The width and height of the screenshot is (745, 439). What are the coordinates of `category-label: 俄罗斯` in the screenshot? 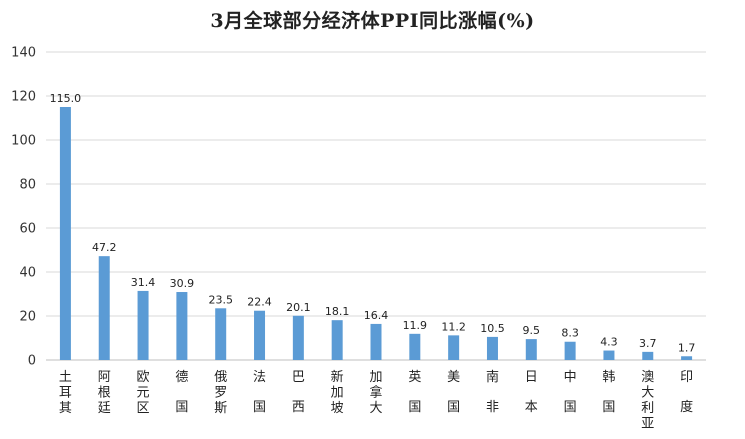 It's located at (220, 393).